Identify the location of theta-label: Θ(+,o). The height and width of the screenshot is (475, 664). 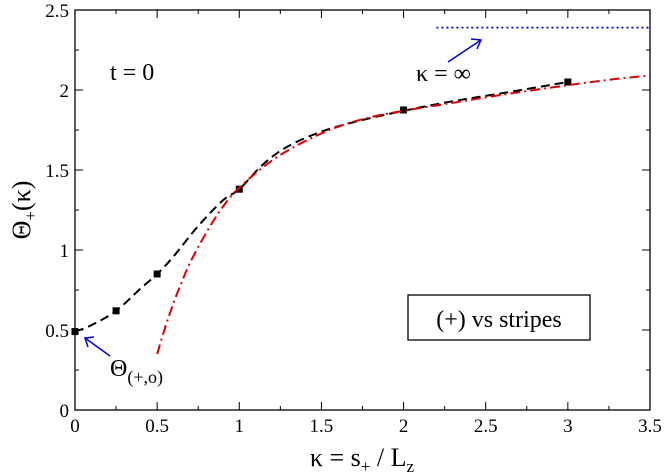
(136, 372).